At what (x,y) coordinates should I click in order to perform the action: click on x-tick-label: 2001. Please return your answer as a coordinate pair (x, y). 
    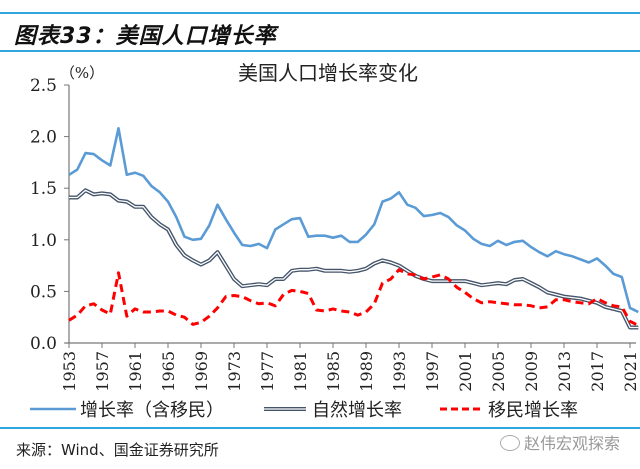
    Looking at the image, I should click on (465, 371).